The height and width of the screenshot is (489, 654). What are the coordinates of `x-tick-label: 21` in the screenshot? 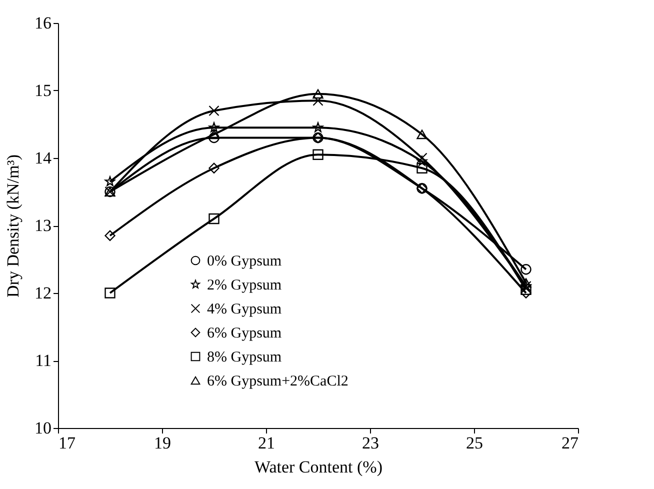 It's located at (266, 443).